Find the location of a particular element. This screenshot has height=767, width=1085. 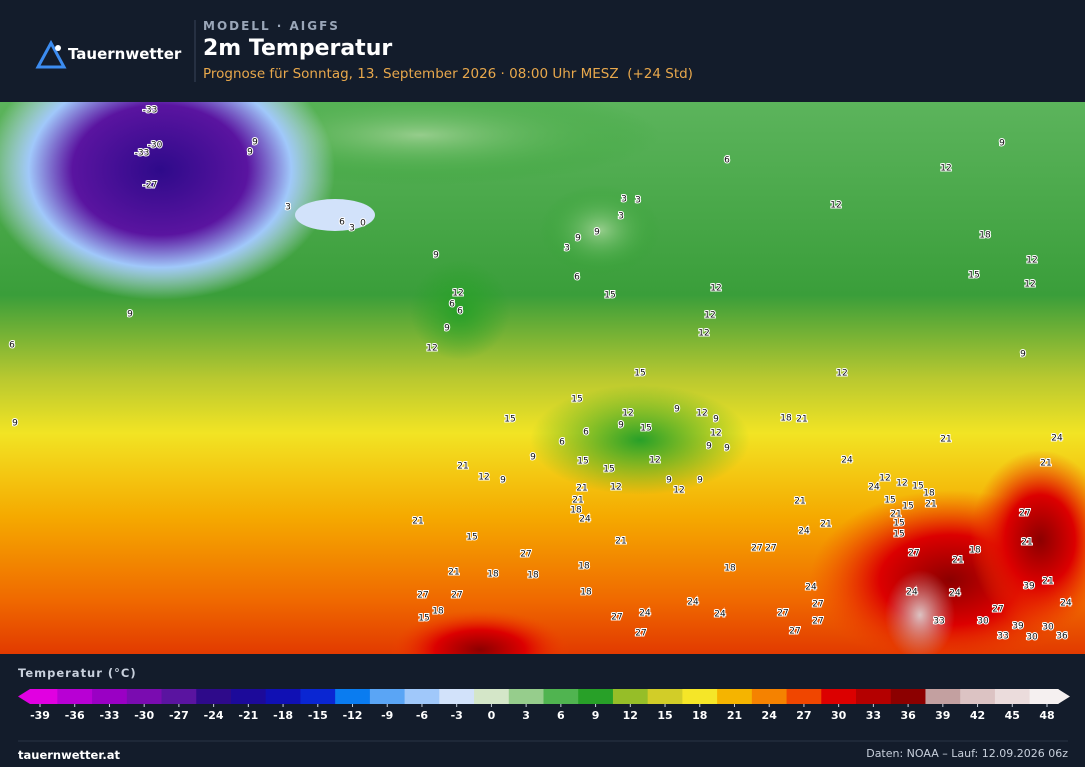

map-value-label: 39 is located at coordinates (1029, 587).